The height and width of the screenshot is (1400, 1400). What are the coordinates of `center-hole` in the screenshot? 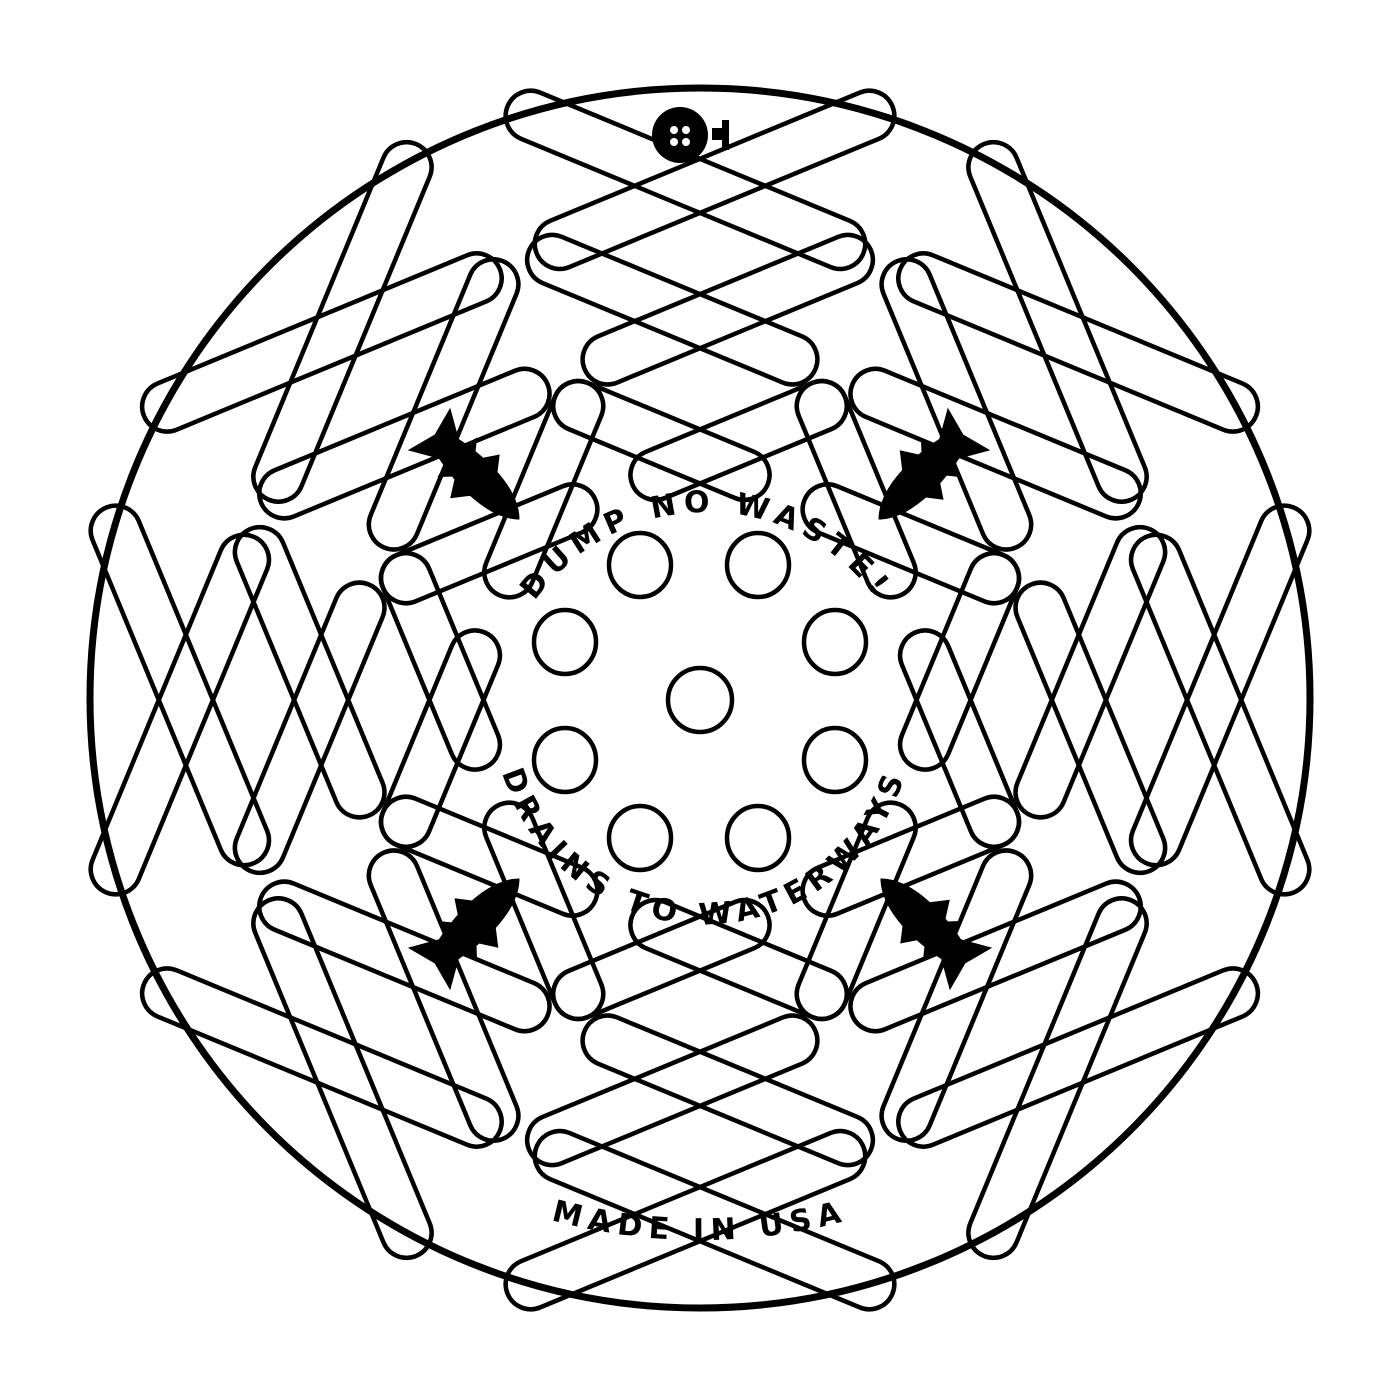 It's located at (700, 700).